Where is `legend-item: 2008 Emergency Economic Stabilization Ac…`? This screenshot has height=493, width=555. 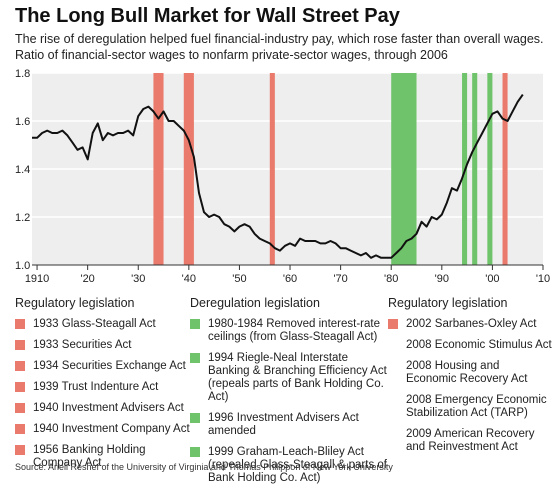
legend-item: 2008 Emergency Economic Stabilization Ac… is located at coordinates (470, 407).